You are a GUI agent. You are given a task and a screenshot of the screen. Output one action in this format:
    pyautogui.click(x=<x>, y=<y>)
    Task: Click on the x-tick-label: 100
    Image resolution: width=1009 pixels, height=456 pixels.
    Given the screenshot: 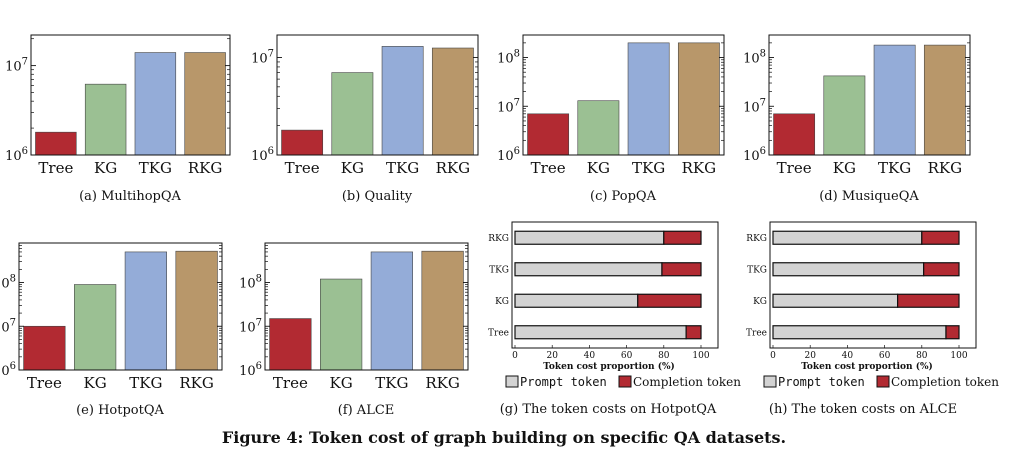 What is the action you would take?
    pyautogui.click(x=700, y=356)
    